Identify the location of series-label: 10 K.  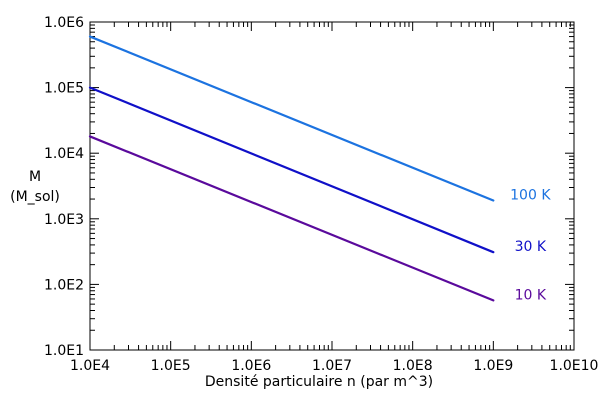
(531, 295).